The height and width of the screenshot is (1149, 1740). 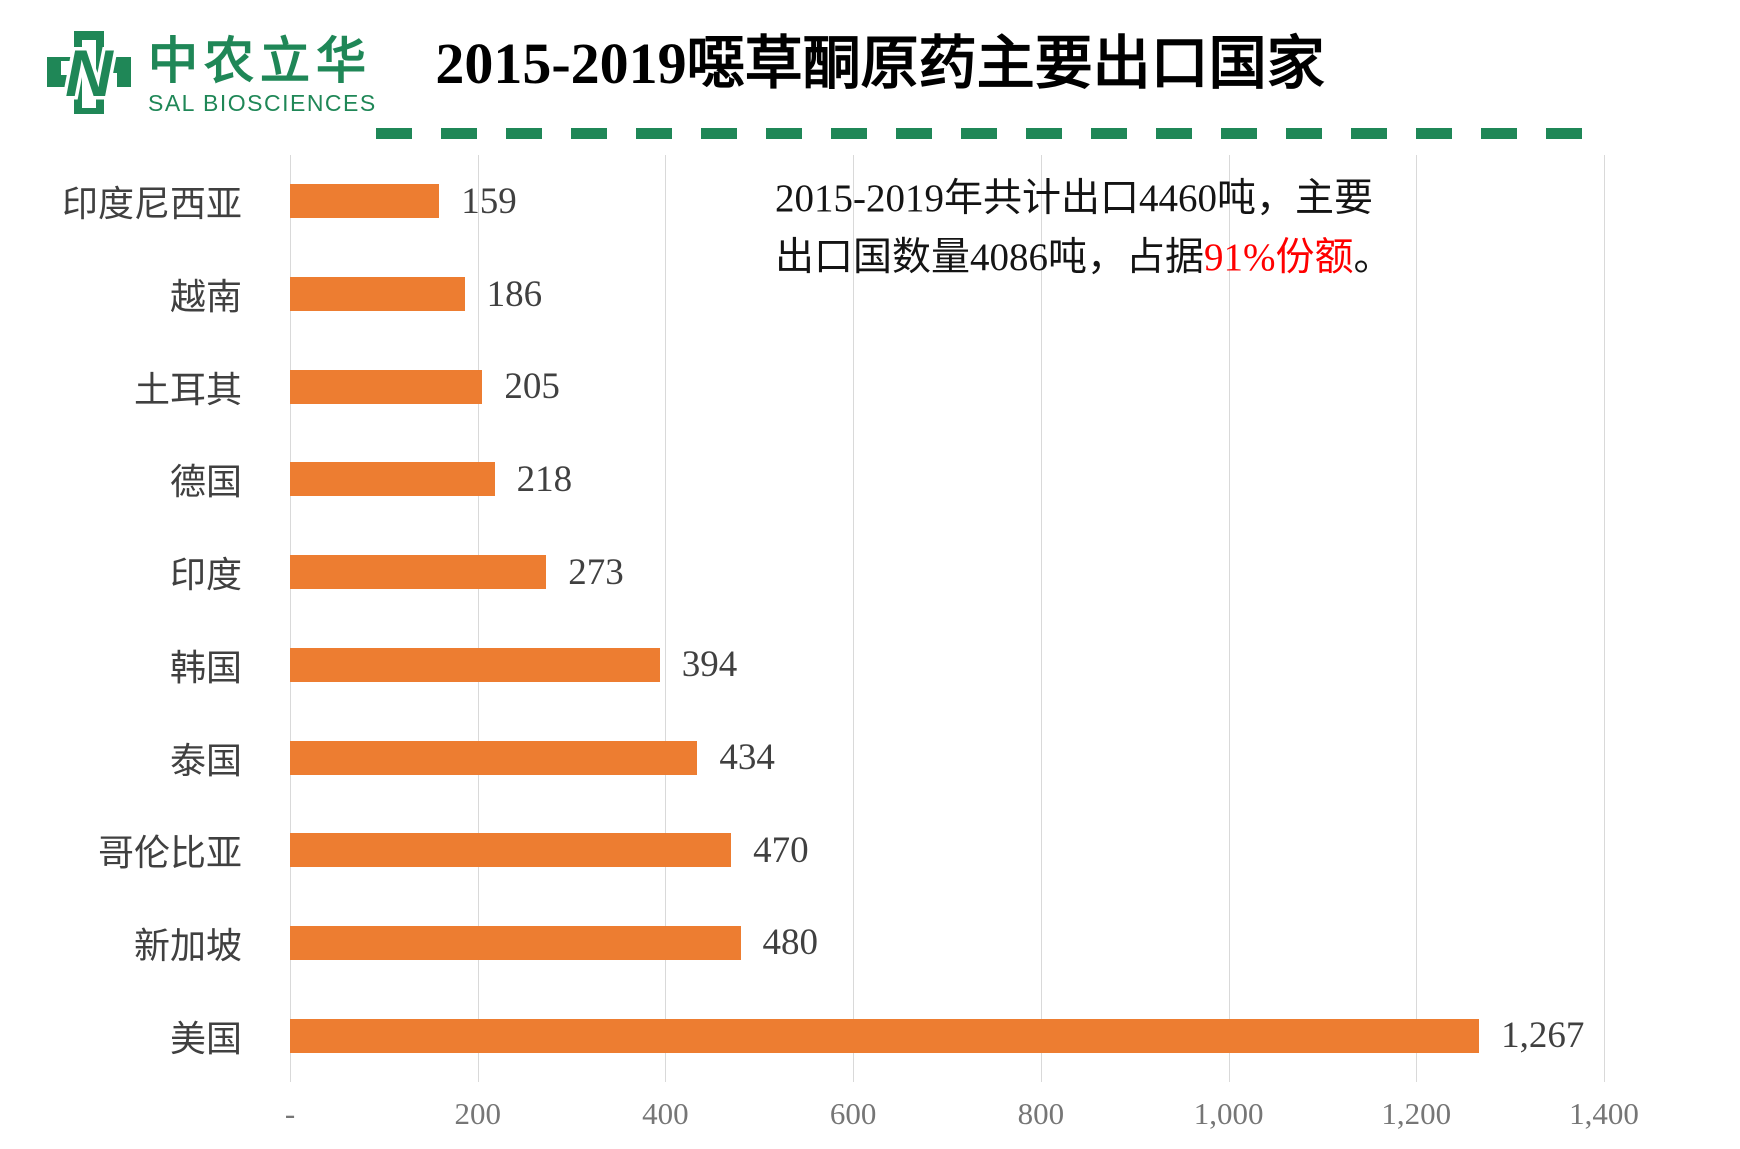 What do you see at coordinates (187, 389) in the screenshot?
I see `category-label: 土耳其` at bounding box center [187, 389].